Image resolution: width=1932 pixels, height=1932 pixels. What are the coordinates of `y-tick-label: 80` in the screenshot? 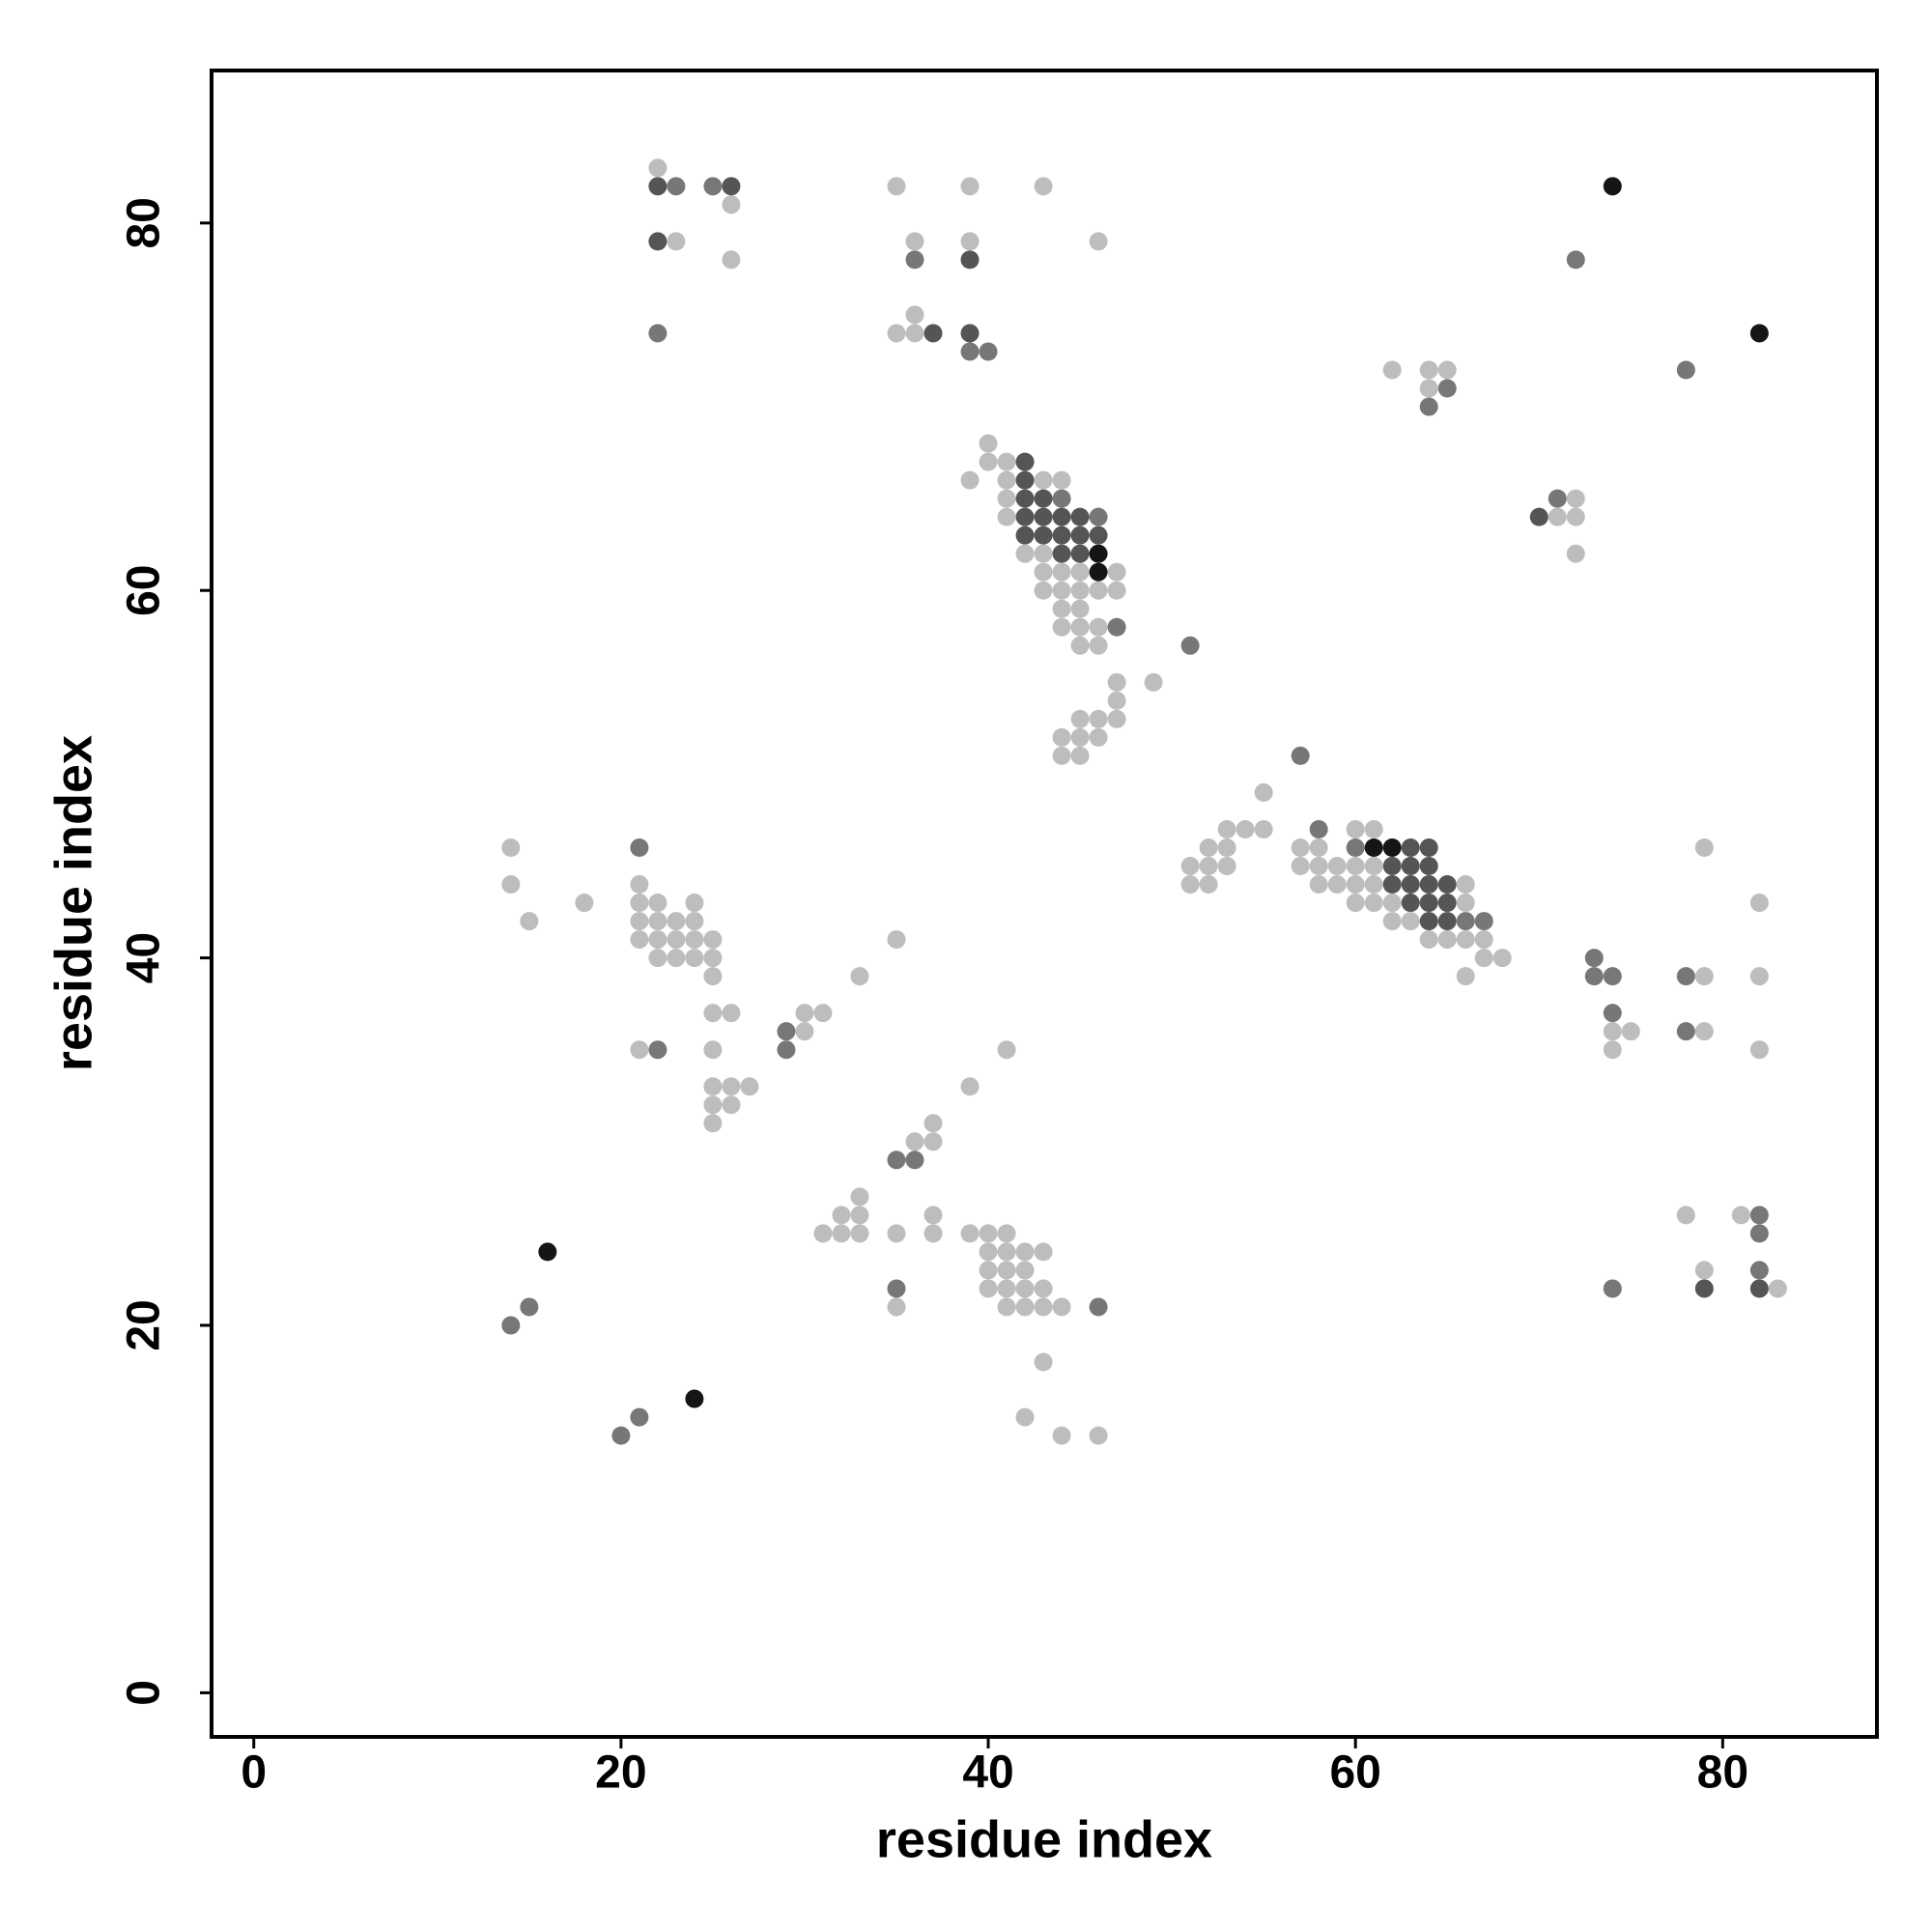 It's located at (144, 222).